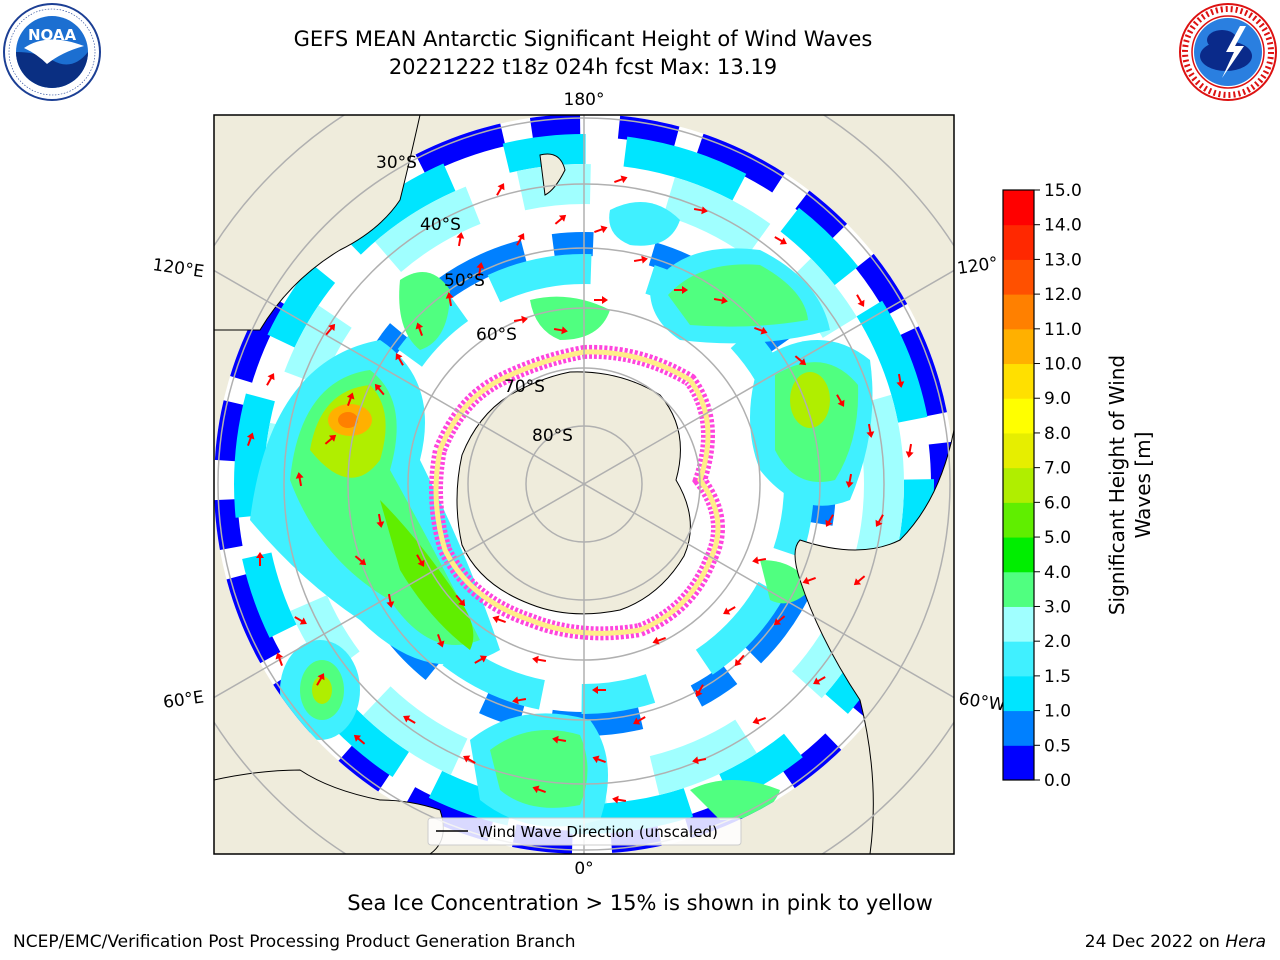 The width and height of the screenshot is (1280, 960). I want to click on australia, so click(317, 223).